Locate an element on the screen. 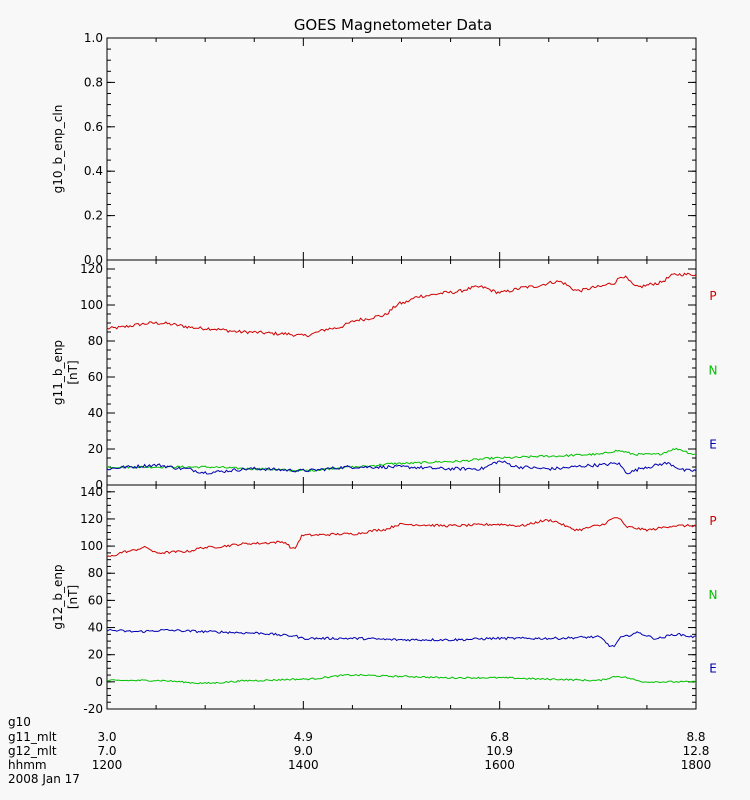 The height and width of the screenshot is (800, 750). y-tick-label: 1.0 is located at coordinates (93, 38).